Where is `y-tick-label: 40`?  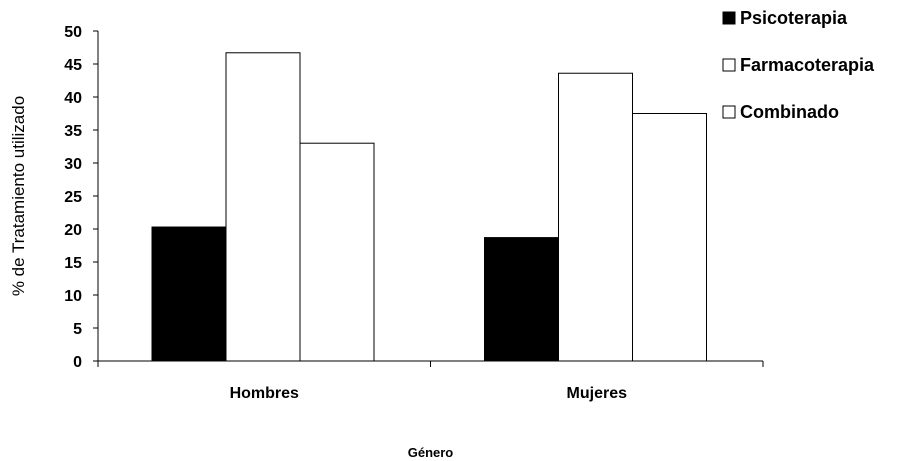 y-tick-label: 40 is located at coordinates (73, 98).